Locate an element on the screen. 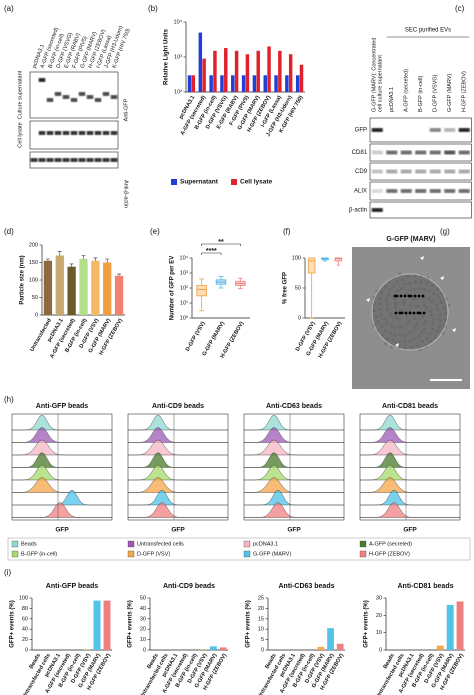  y-tick-label: 10 is located at coordinates (143, 640).